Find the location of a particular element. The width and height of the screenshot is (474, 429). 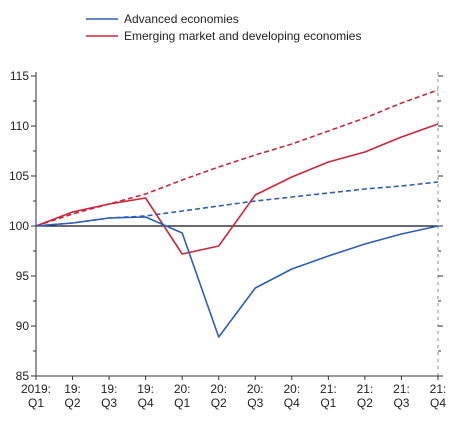

legend-label-advanced: Advanced economies is located at coordinates (181, 19).